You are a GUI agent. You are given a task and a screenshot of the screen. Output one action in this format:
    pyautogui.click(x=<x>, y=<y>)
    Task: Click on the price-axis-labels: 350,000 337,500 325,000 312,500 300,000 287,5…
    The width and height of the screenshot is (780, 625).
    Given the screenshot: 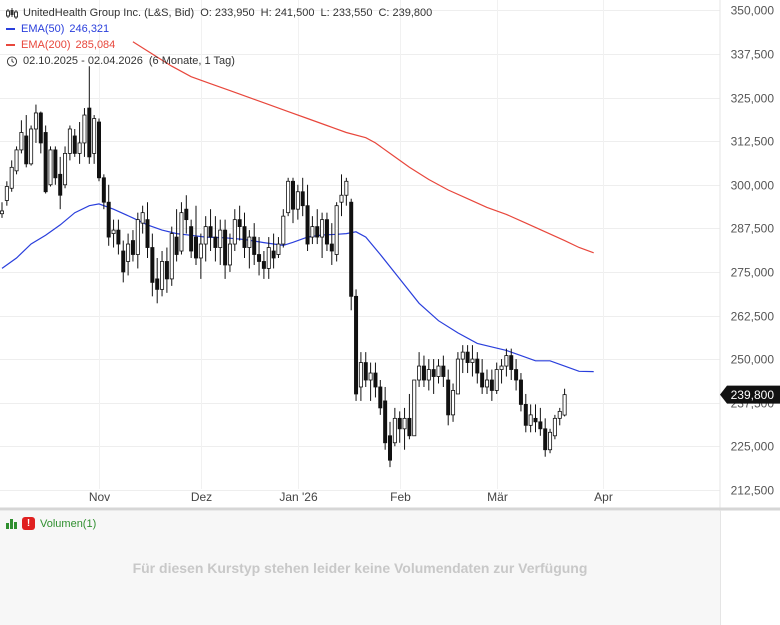 What is the action you would take?
    pyautogui.click(x=753, y=251)
    